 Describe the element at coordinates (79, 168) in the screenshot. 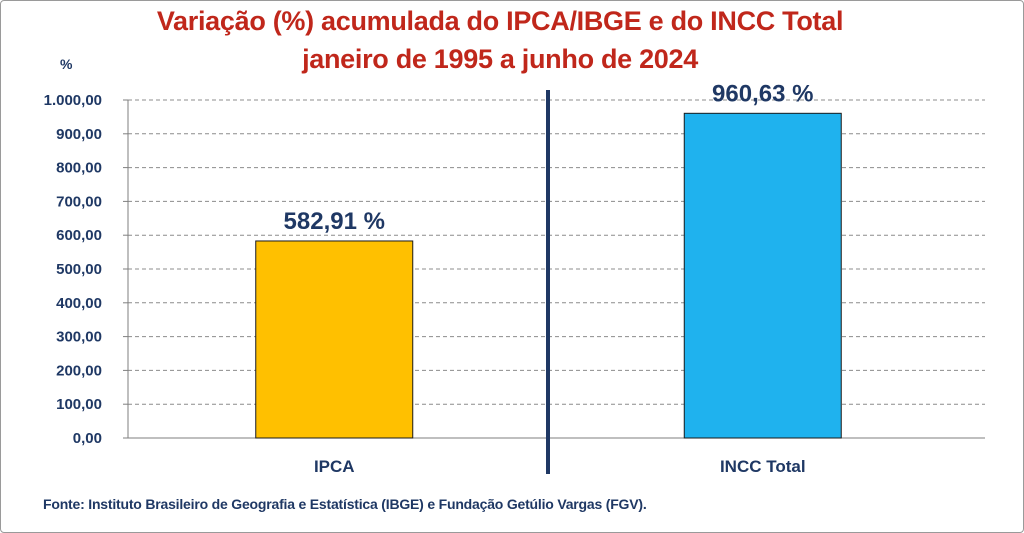

I see `y-tick-label: 800,00` at that location.